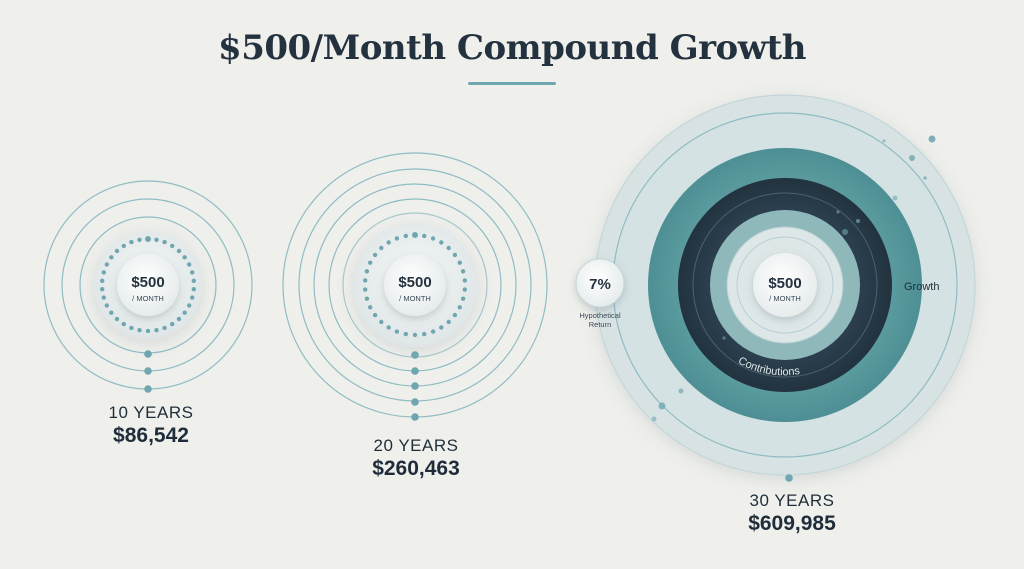  I want to click on growth-label: Growth, so click(921, 287).